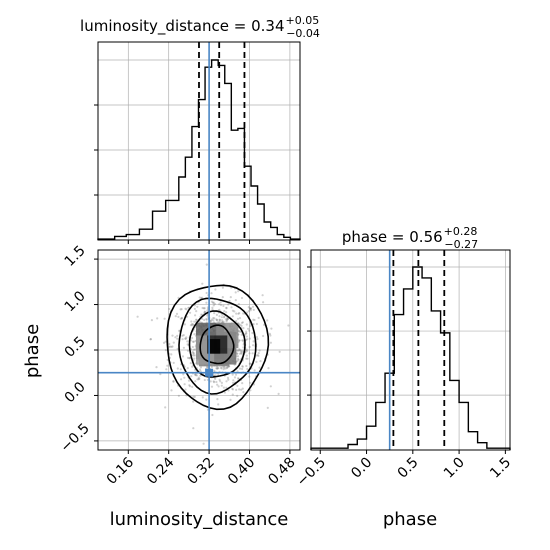  Describe the element at coordinates (241, 471) in the screenshot. I see `joint-x-tick-label: 0.40` at that location.